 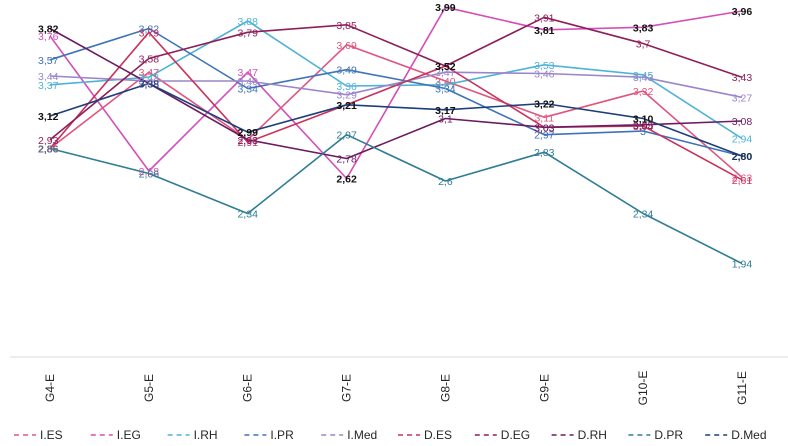 I want to click on data-label-i-rh-g9-e: 3,53, so click(x=544, y=66).